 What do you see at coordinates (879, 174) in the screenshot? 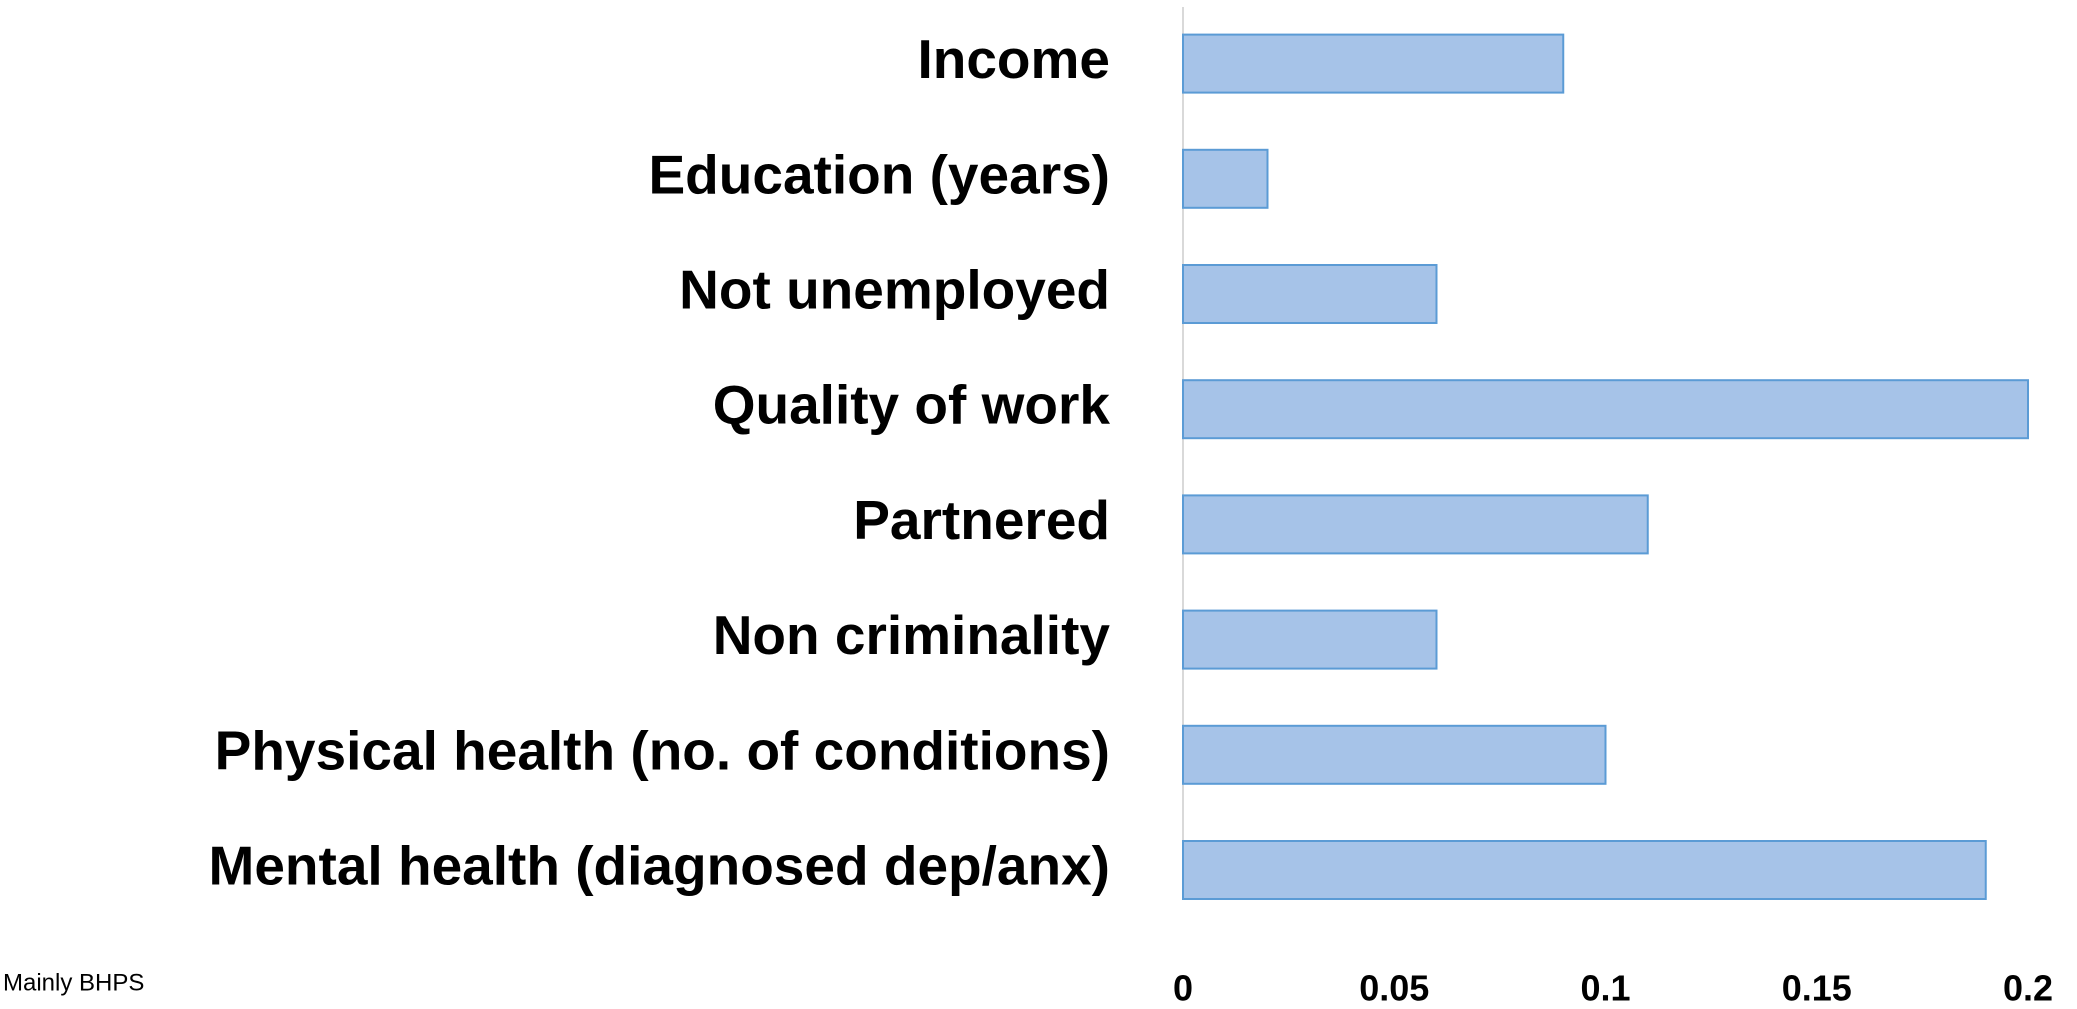
I see `y-tick-label: Education (years)` at bounding box center [879, 174].